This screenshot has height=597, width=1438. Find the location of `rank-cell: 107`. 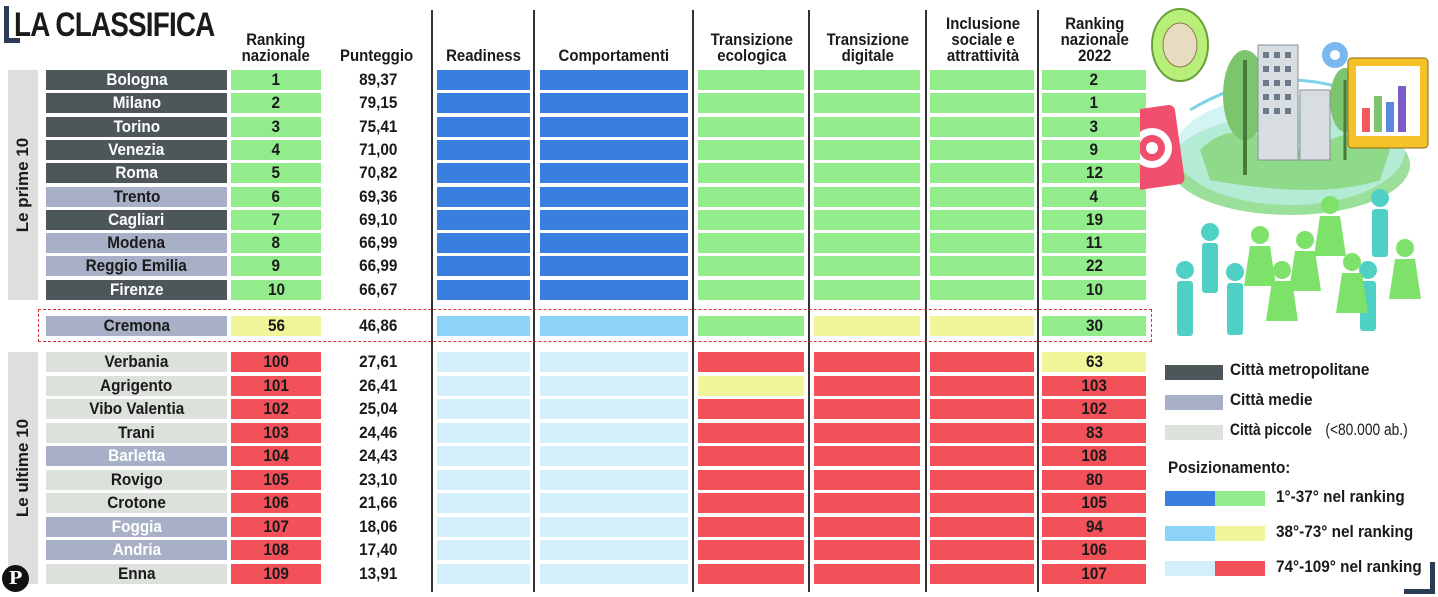

rank-cell: 107 is located at coordinates (276, 526).